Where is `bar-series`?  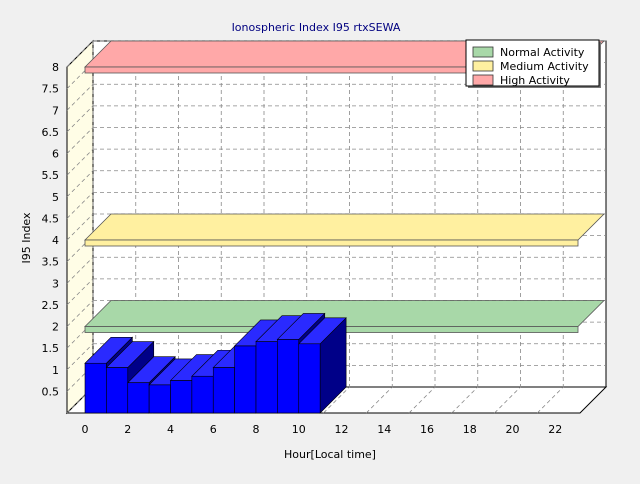
bar-series is located at coordinates (215, 363).